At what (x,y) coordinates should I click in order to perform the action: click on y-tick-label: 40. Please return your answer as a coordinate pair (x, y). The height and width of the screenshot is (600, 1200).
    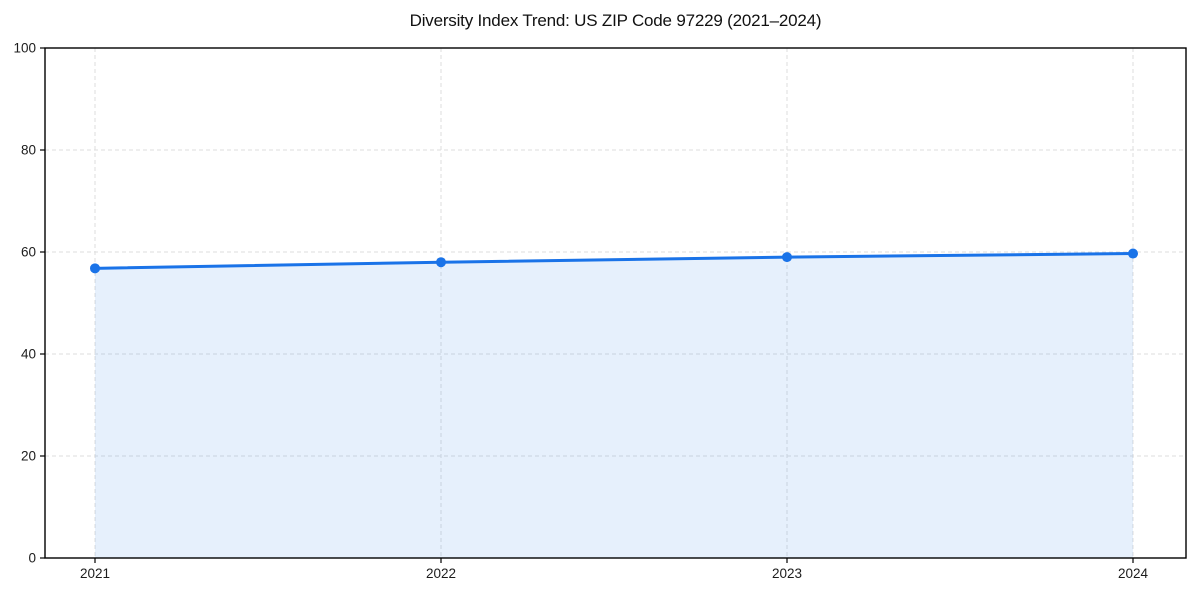
    Looking at the image, I should click on (28, 354).